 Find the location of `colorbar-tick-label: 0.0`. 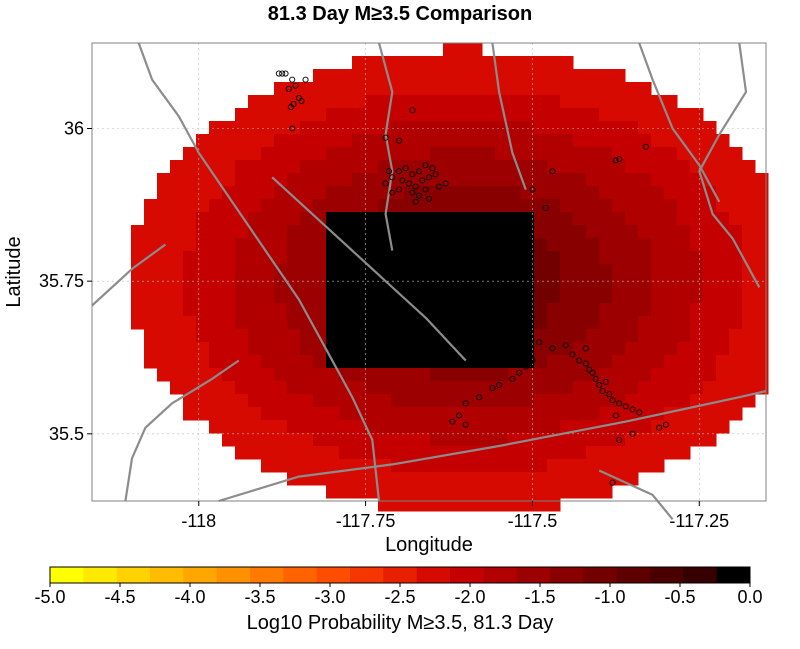

colorbar-tick-label: 0.0 is located at coordinates (749, 597).